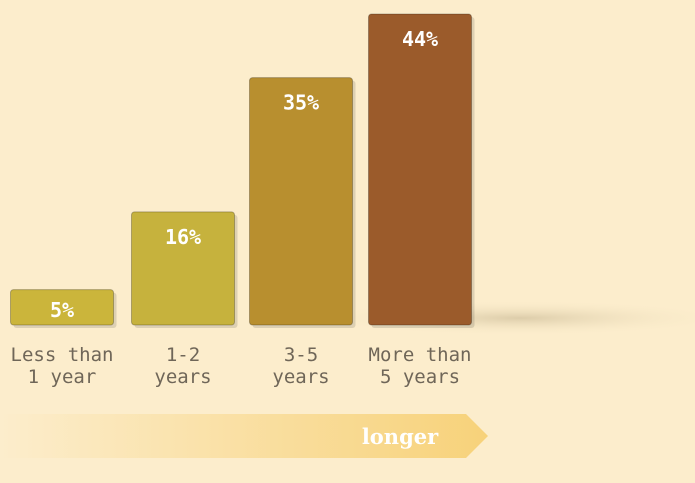  I want to click on value-label: 44%, so click(420, 39).